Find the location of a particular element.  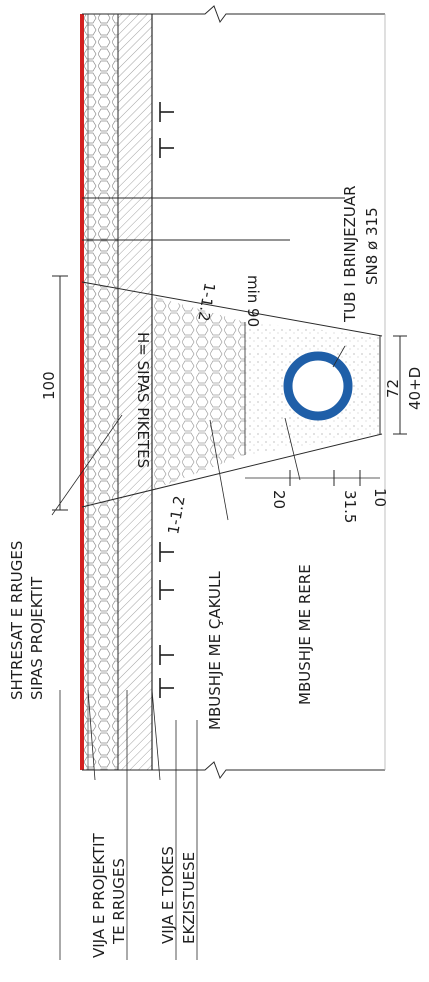

road-layers-label: SHTRESAT E RRUGES is located at coordinates (17, 620).